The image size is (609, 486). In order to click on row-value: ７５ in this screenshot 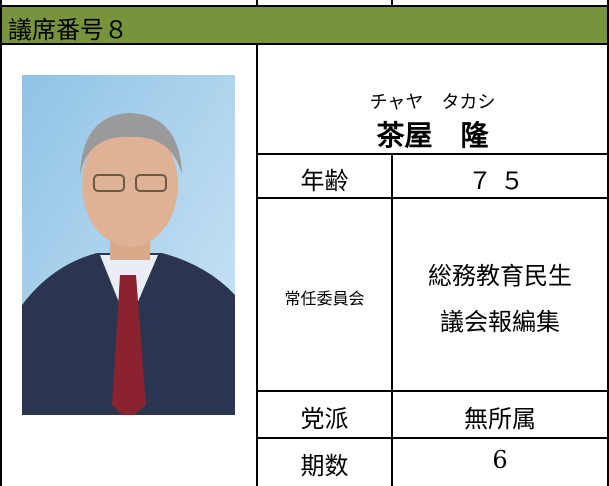, I will do `click(500, 181)`.